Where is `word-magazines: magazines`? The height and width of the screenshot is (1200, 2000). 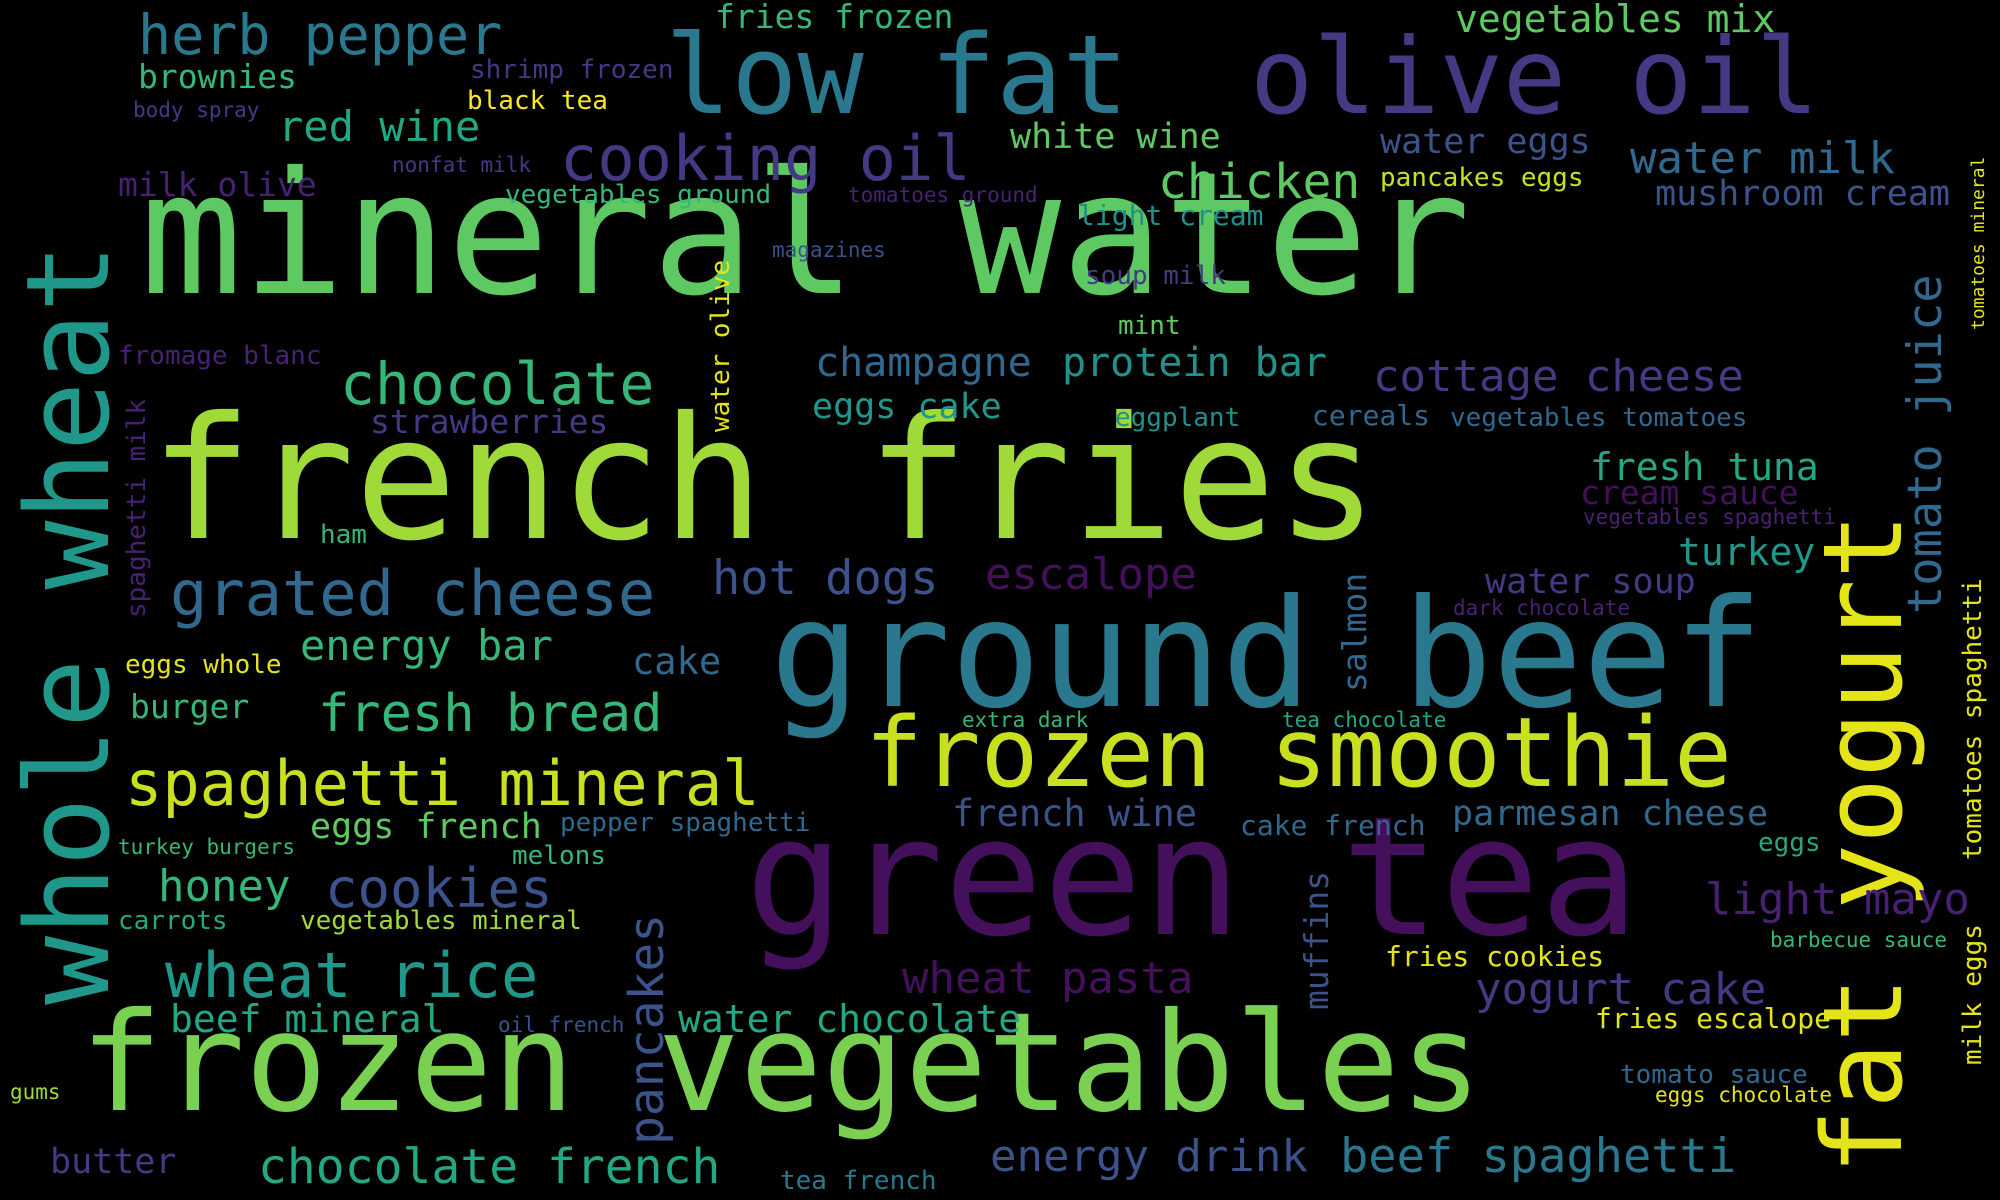 word-magazines: magazines is located at coordinates (829, 250).